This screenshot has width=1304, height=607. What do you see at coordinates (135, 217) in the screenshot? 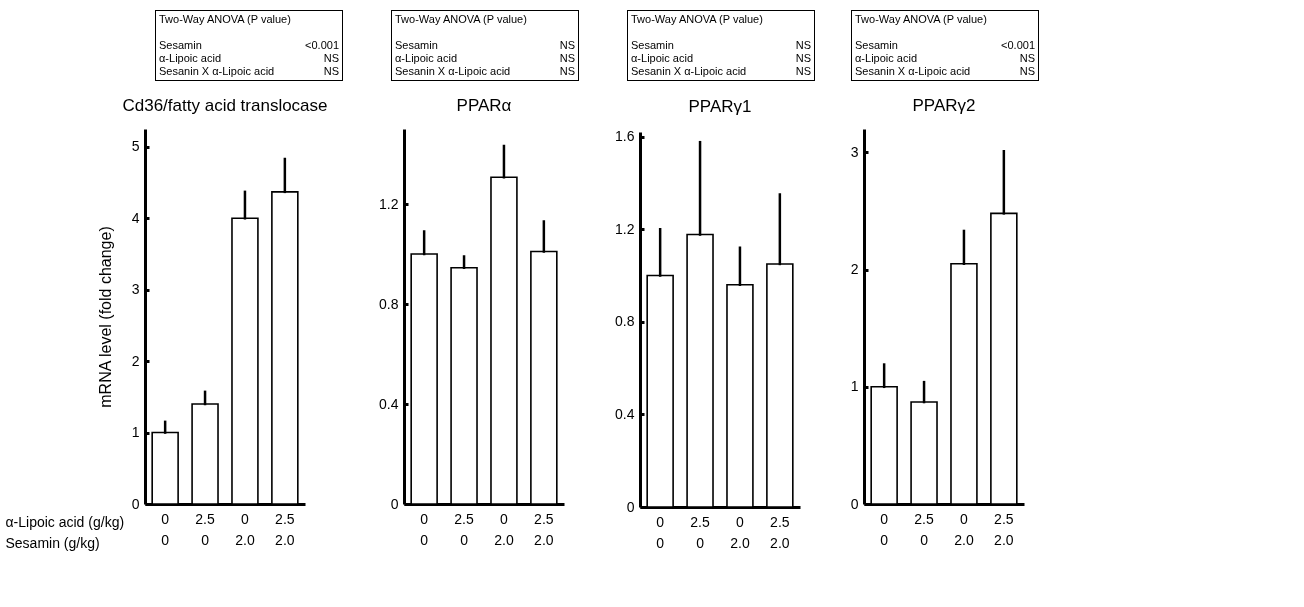
I see `y-tick-label: 4` at bounding box center [135, 217].